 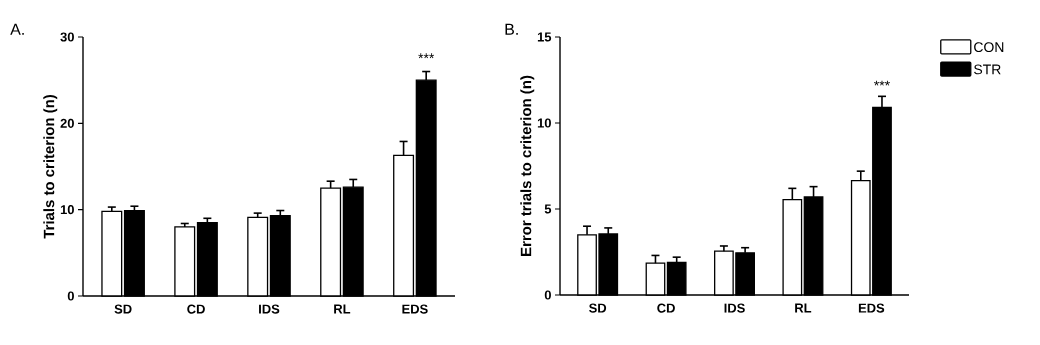 I want to click on y-tick-label: 5, so click(x=548, y=209).